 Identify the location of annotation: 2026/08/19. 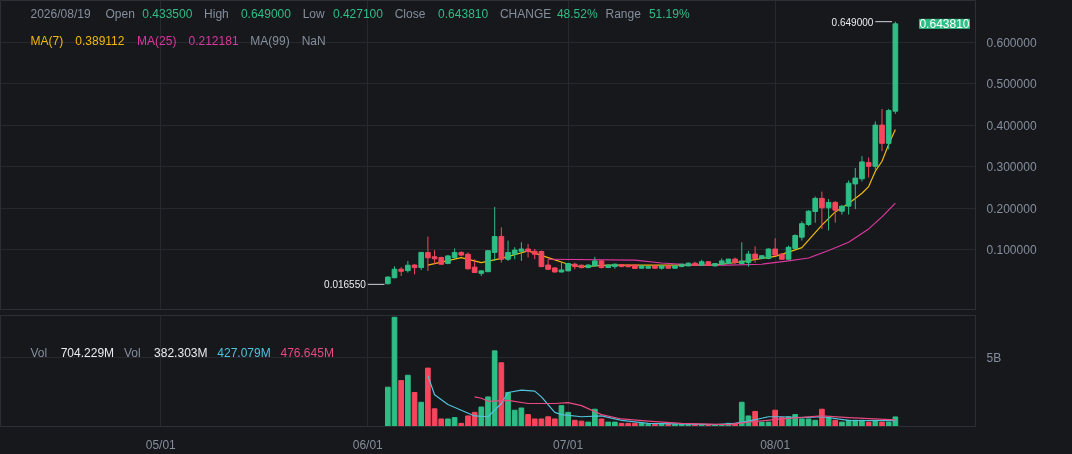
(60, 13).